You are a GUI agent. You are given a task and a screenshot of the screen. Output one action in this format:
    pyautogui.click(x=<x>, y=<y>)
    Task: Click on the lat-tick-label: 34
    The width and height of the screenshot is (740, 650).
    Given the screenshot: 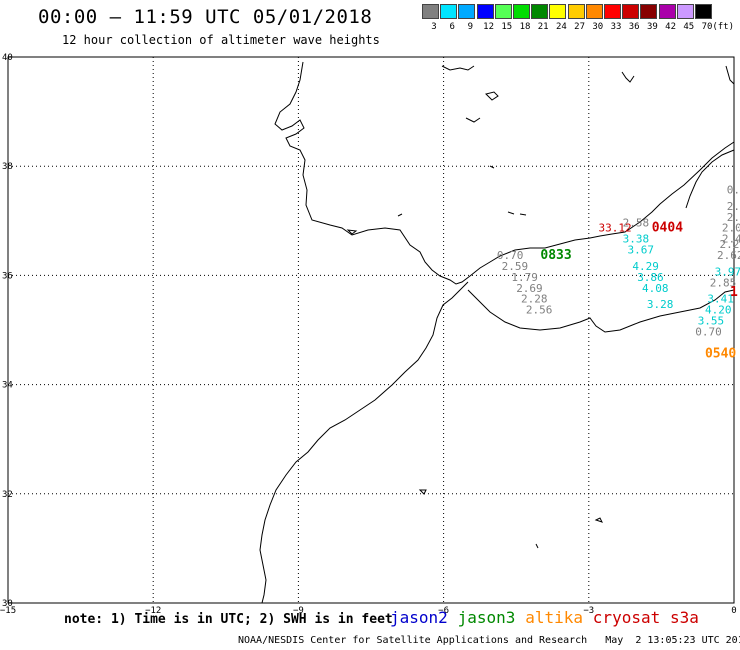 What is the action you would take?
    pyautogui.click(x=7, y=386)
    